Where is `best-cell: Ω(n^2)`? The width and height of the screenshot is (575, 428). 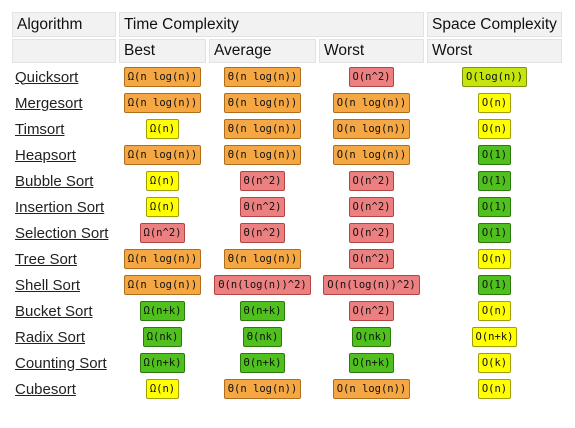 best-cell: Ω(n^2) is located at coordinates (162, 233).